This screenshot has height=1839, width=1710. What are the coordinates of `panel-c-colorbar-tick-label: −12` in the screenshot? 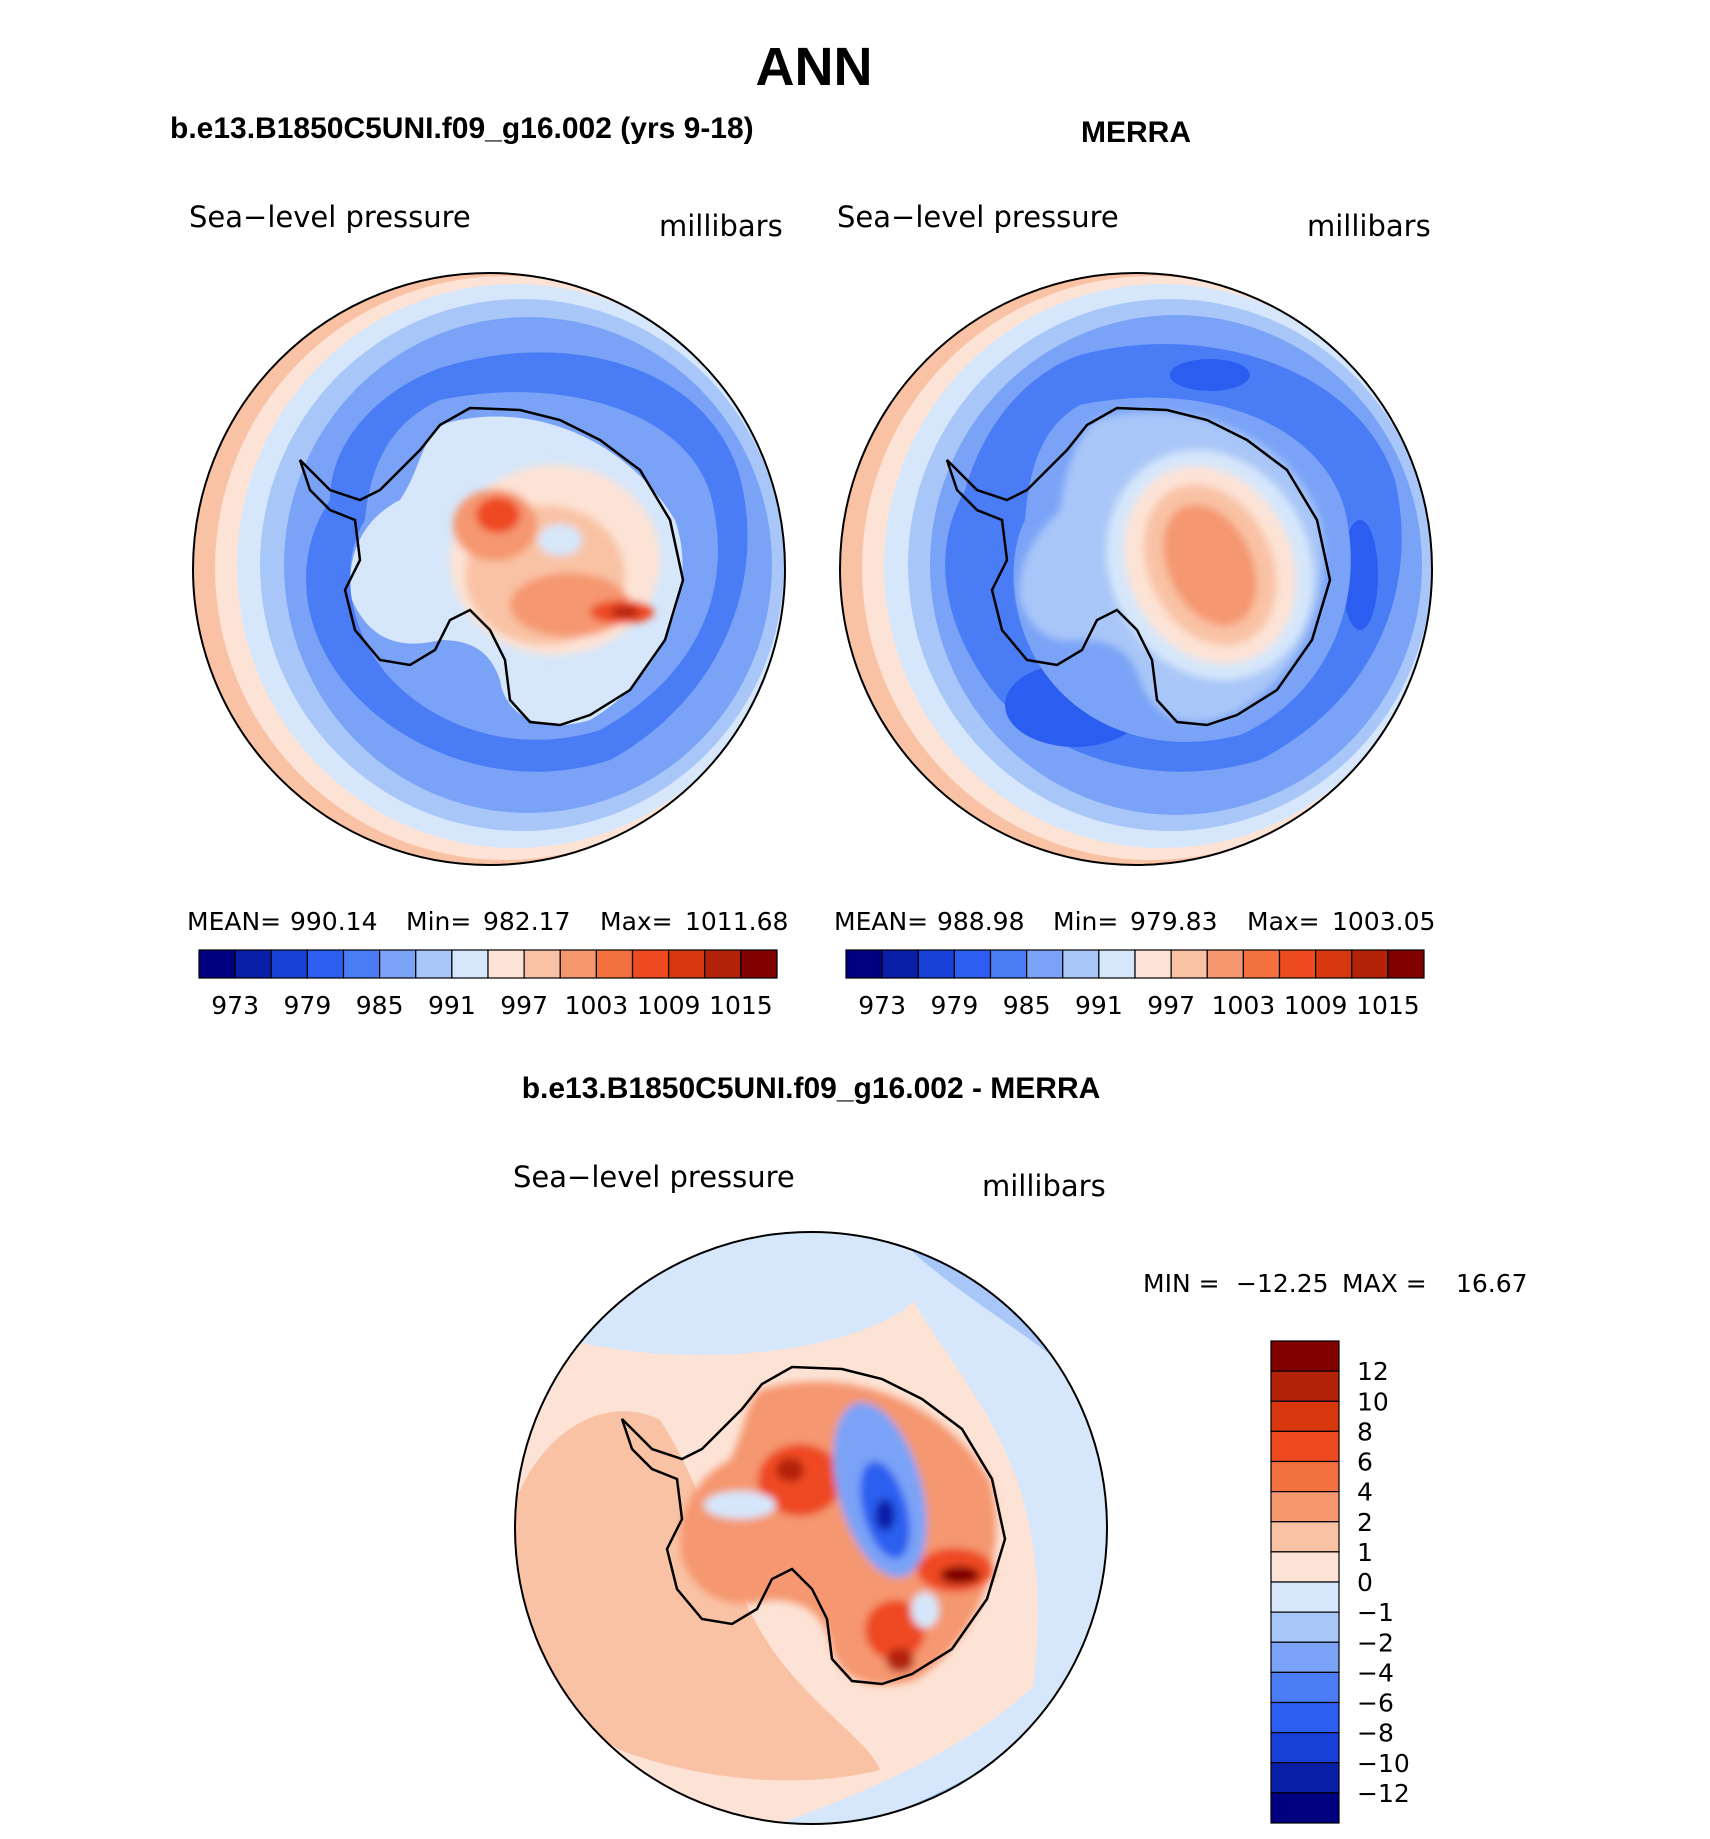 It's located at (1383, 1793).